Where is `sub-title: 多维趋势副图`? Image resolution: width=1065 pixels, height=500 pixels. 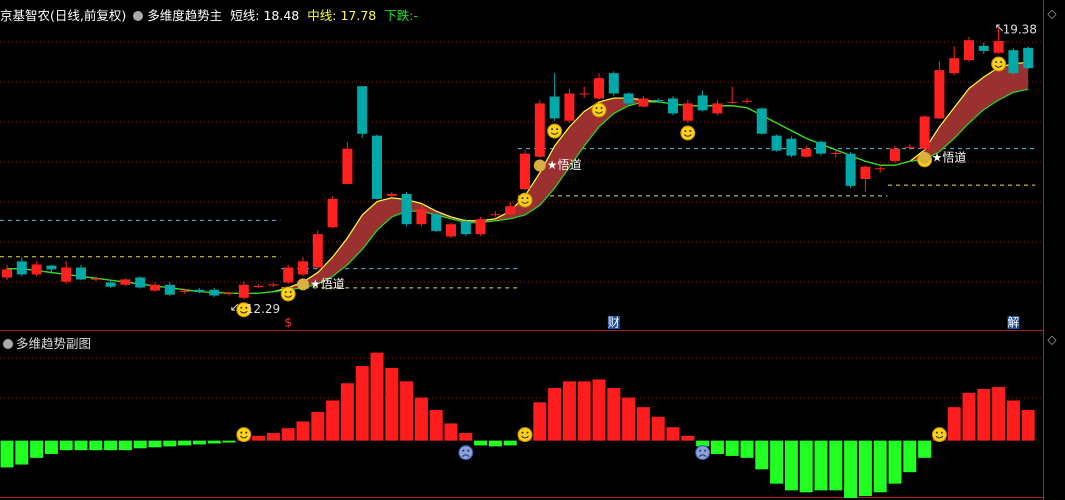
sub-title: 多维趋势副图 is located at coordinates (54, 343).